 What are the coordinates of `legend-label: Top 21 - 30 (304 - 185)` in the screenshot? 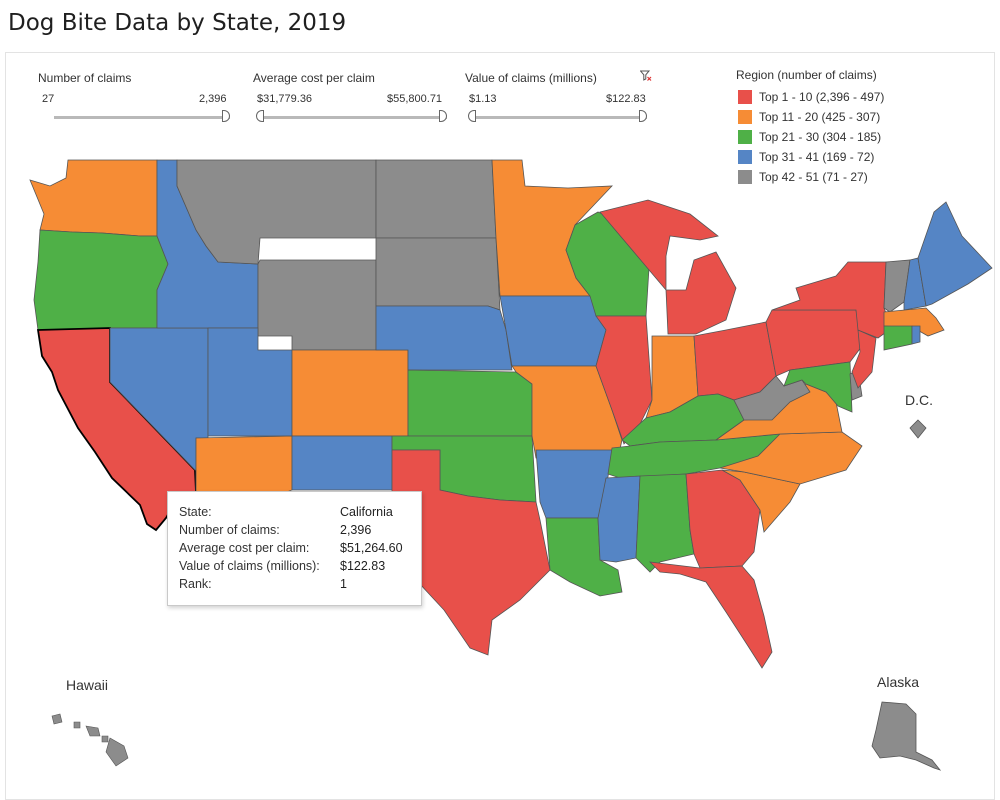 It's located at (820, 137).